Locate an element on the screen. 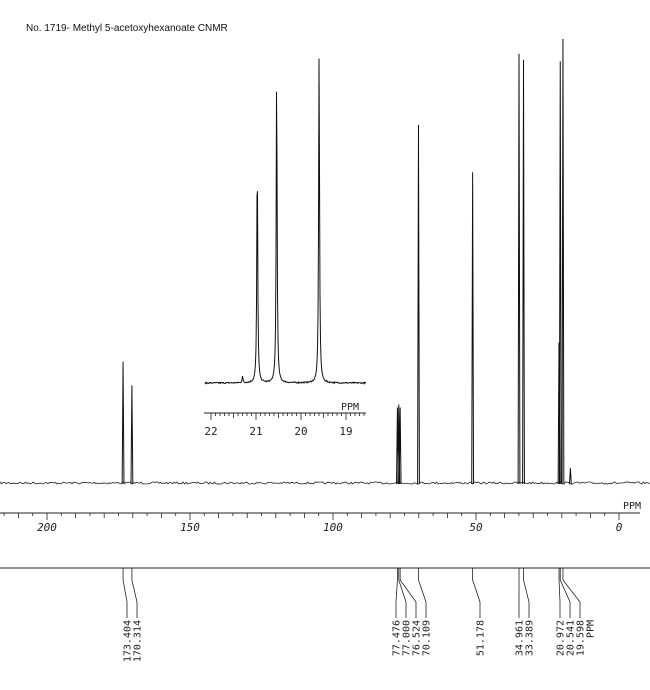 This screenshot has height=690, width=650. peak-list-unit: PPM is located at coordinates (591, 629).